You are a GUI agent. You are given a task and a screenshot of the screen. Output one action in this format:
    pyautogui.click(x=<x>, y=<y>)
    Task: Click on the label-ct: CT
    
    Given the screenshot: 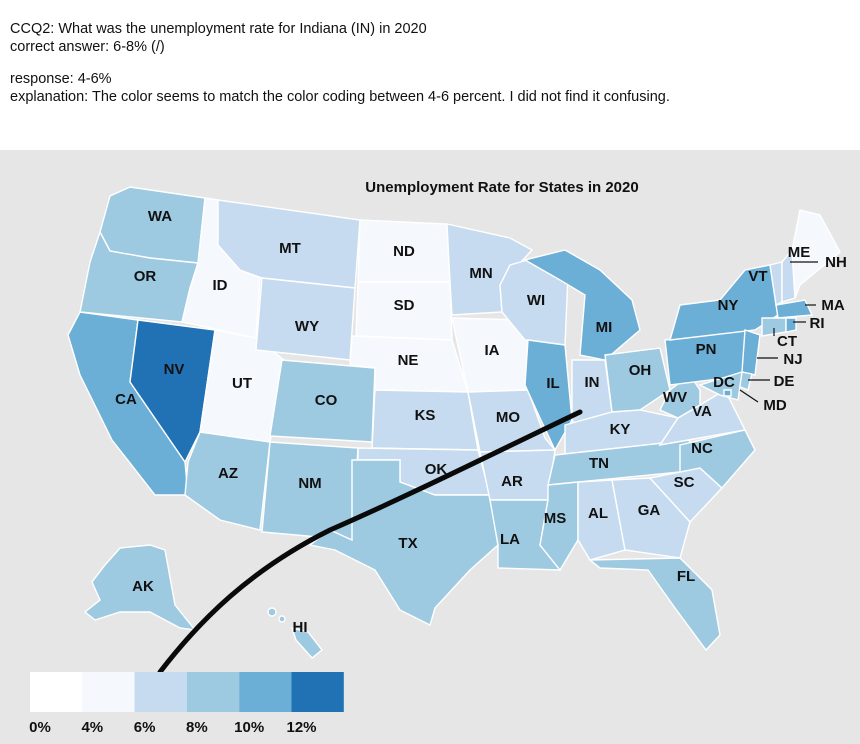 What is the action you would take?
    pyautogui.click(x=787, y=341)
    